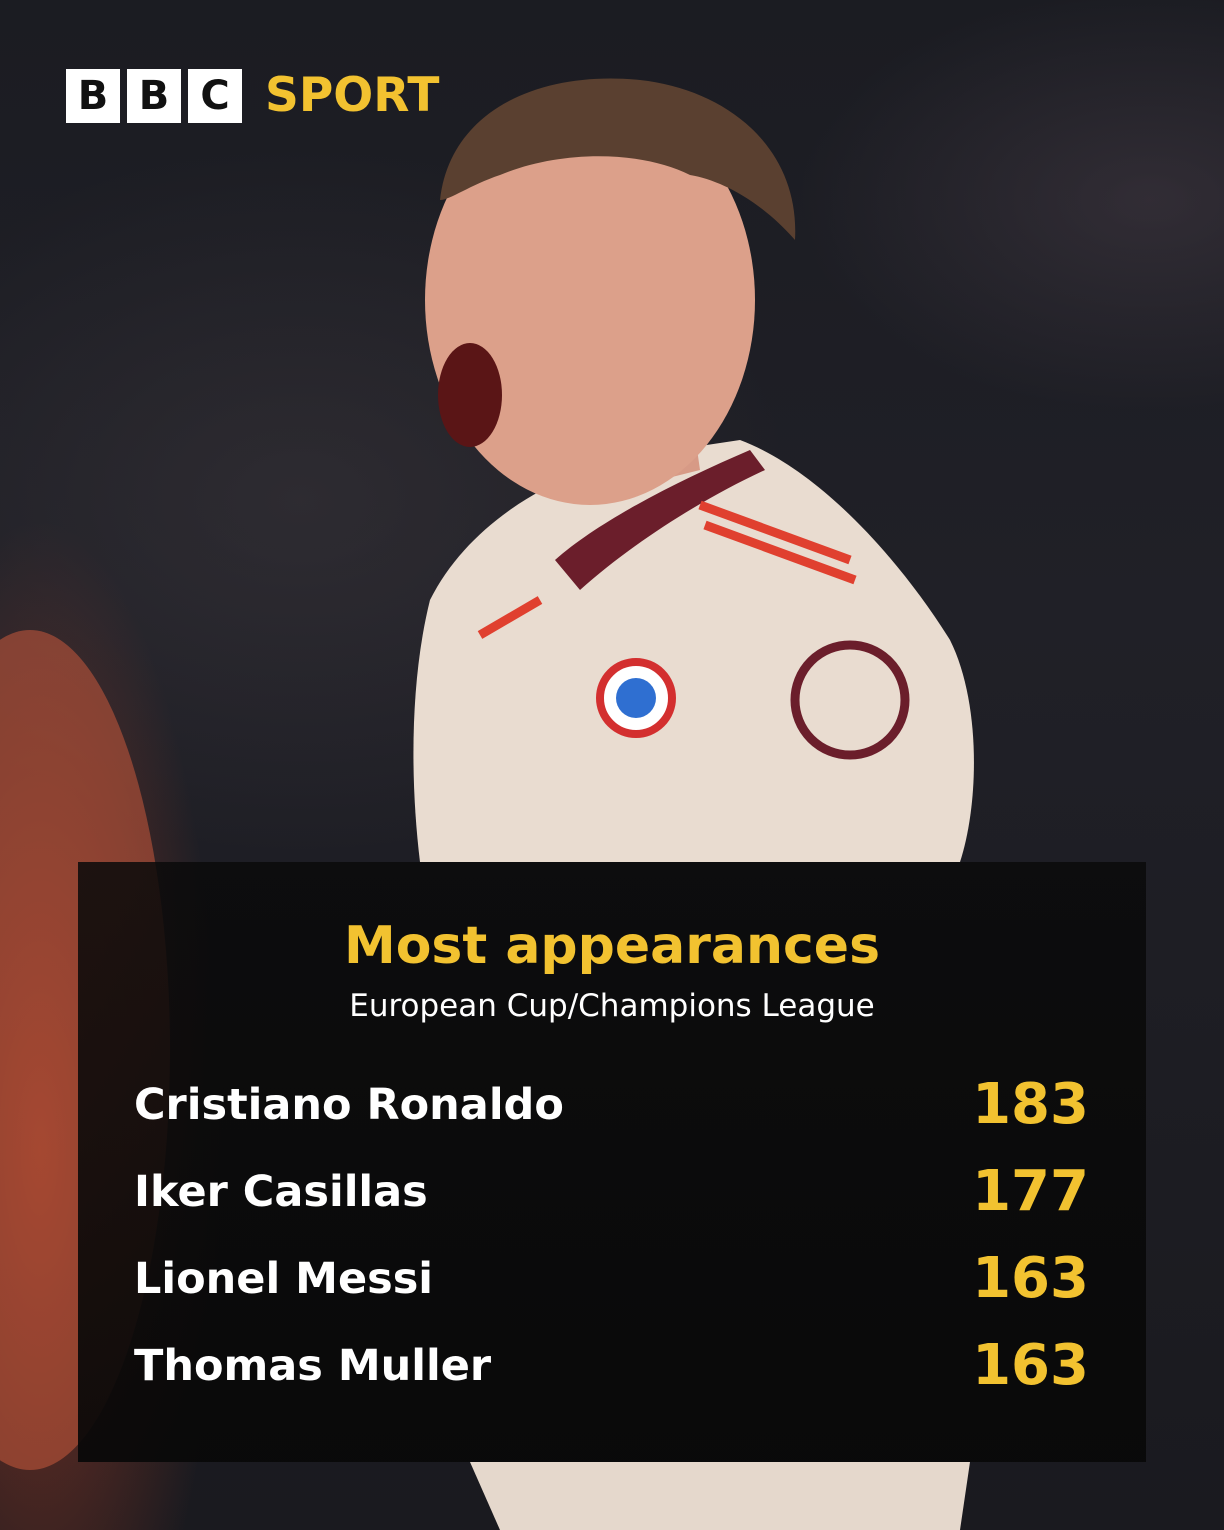 The width and height of the screenshot is (1224, 1530). What do you see at coordinates (612, 946) in the screenshot?
I see `chart-title: Most appearances` at bounding box center [612, 946].